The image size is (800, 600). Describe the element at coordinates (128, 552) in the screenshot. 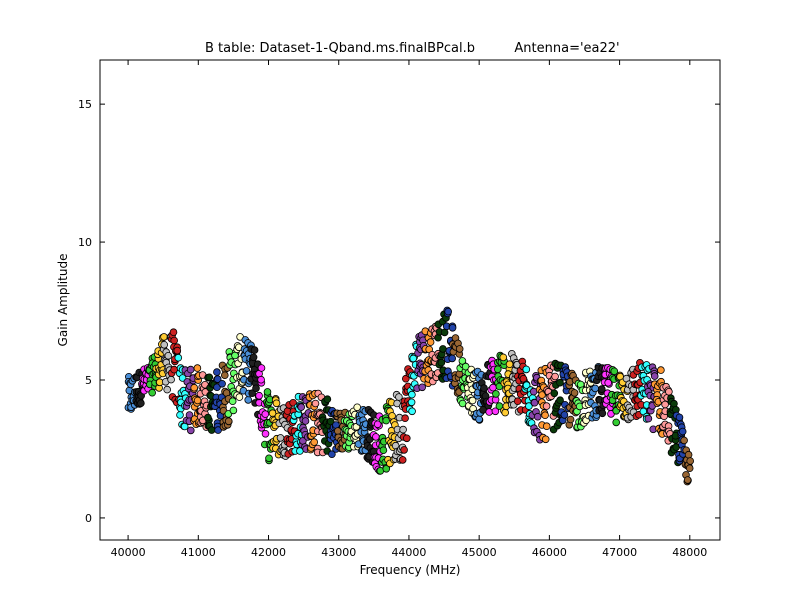

I see `x-tick-label: 40000` at that location.